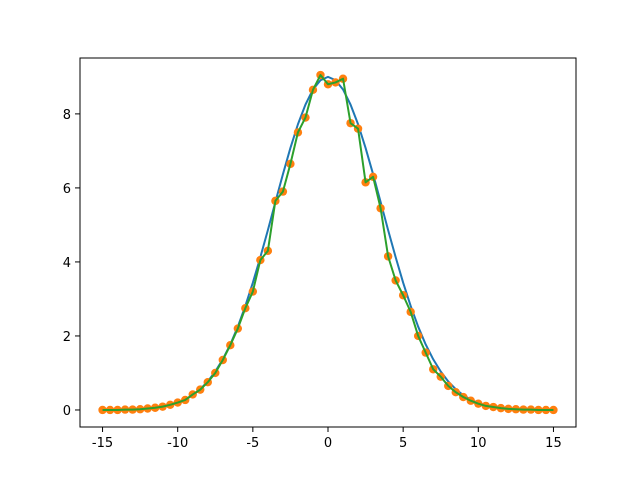 The width and height of the screenshot is (640, 484). I want to click on y-tick-label: 0, so click(67, 411).